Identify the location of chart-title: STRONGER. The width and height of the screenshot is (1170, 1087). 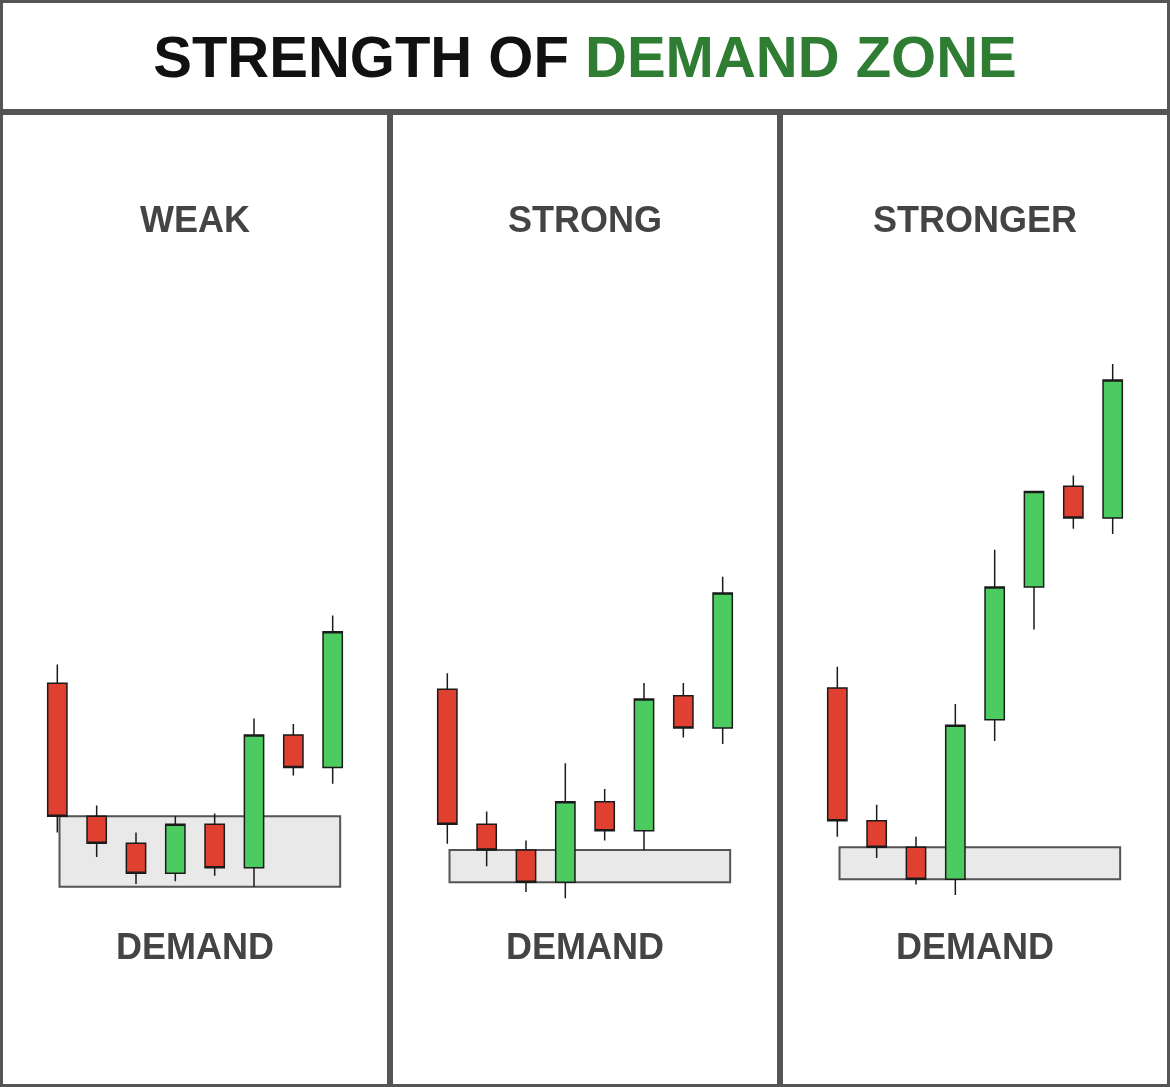
(975, 219).